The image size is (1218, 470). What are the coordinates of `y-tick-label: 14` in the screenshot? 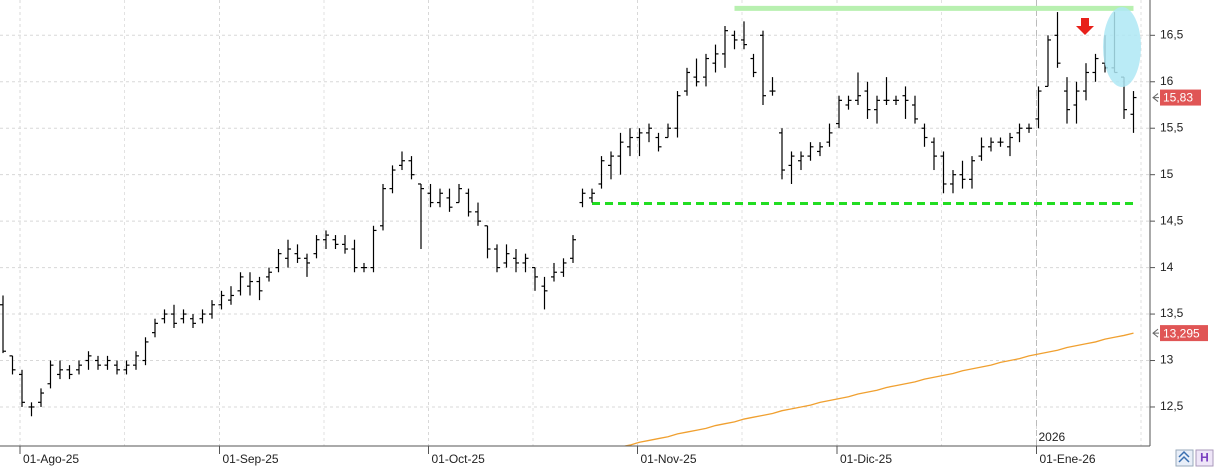 It's located at (1167, 267).